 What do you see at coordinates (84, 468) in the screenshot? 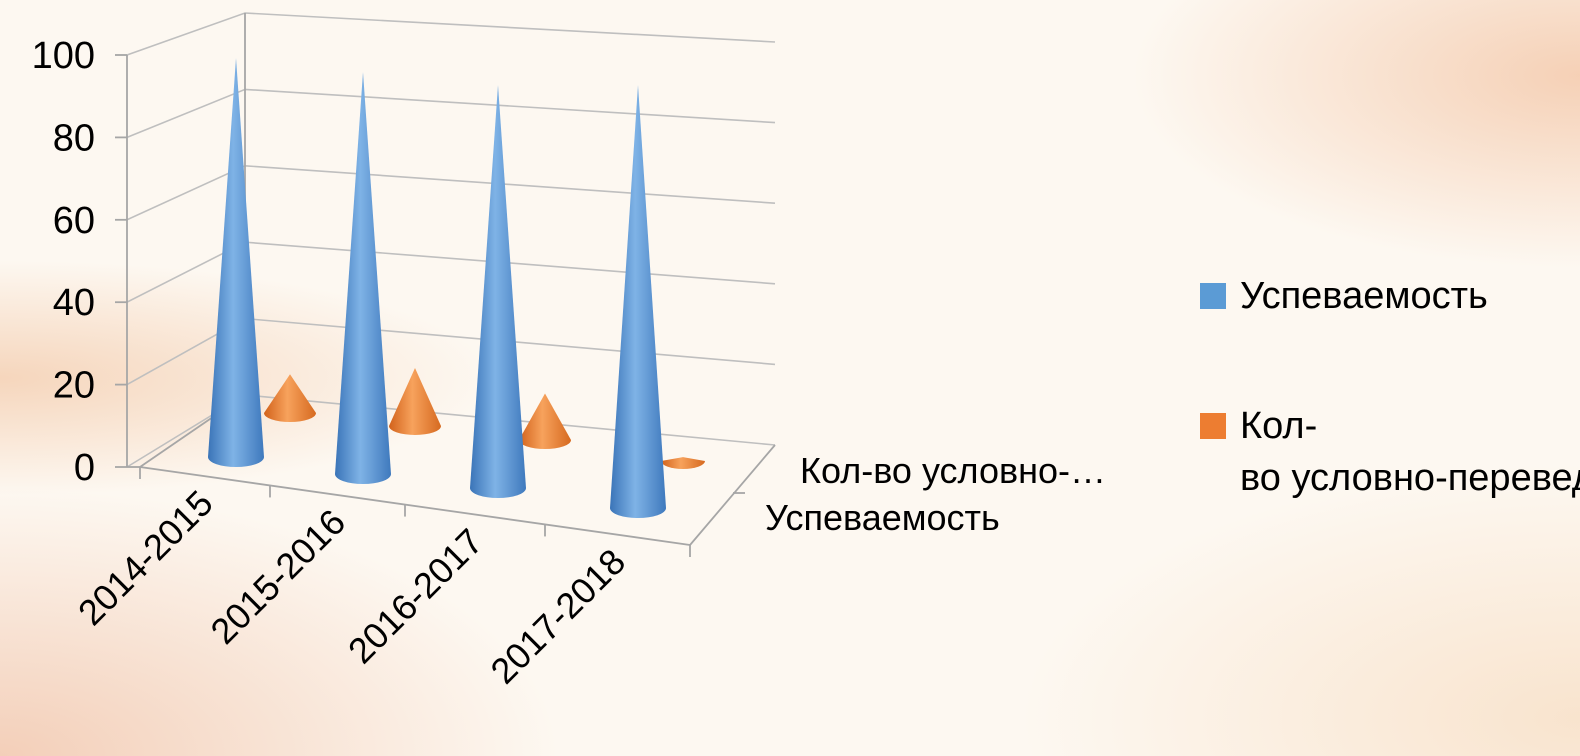
I see `y-tick-label: 0` at bounding box center [84, 468].